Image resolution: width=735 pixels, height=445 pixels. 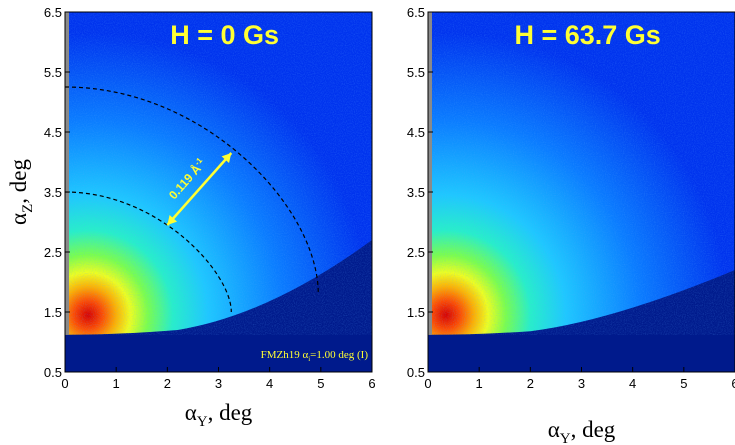 I want to click on distance-annotation-superscript: -1, so click(x=199, y=161).